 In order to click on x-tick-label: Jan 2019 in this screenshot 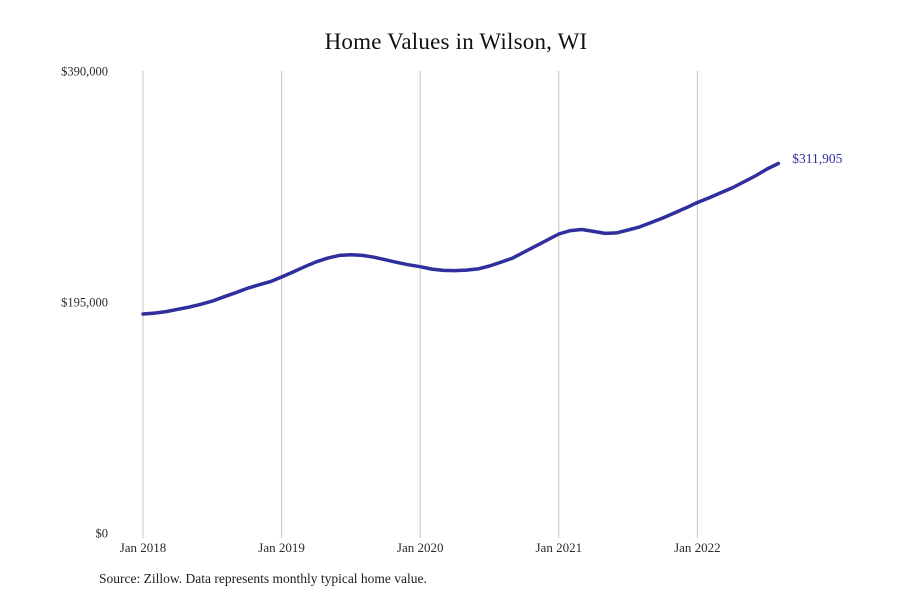, I will do `click(281, 547)`.